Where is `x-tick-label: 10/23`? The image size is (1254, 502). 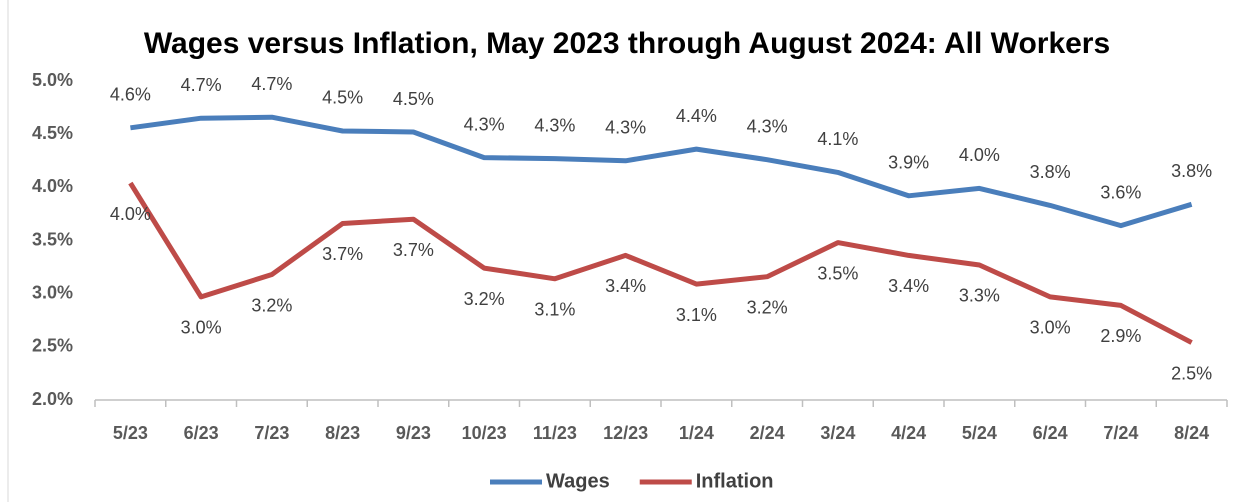
x-tick-label: 10/23 is located at coordinates (484, 433).